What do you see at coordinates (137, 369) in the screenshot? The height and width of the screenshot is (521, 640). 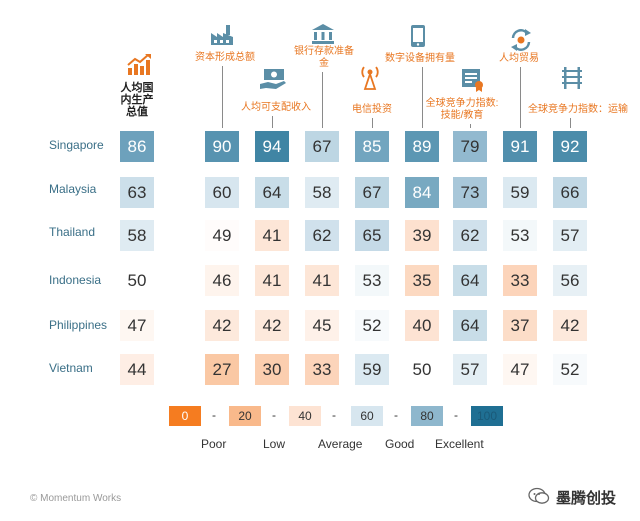 I see `heatmap-cell: 44` at bounding box center [137, 369].